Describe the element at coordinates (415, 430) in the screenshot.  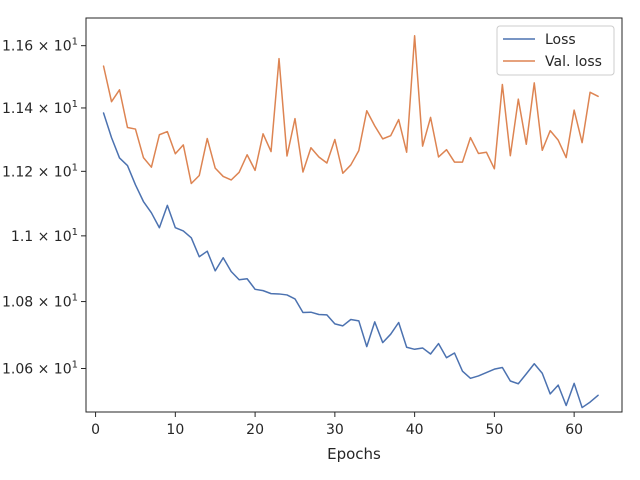
I see `x-tick-label: 40` at that location.